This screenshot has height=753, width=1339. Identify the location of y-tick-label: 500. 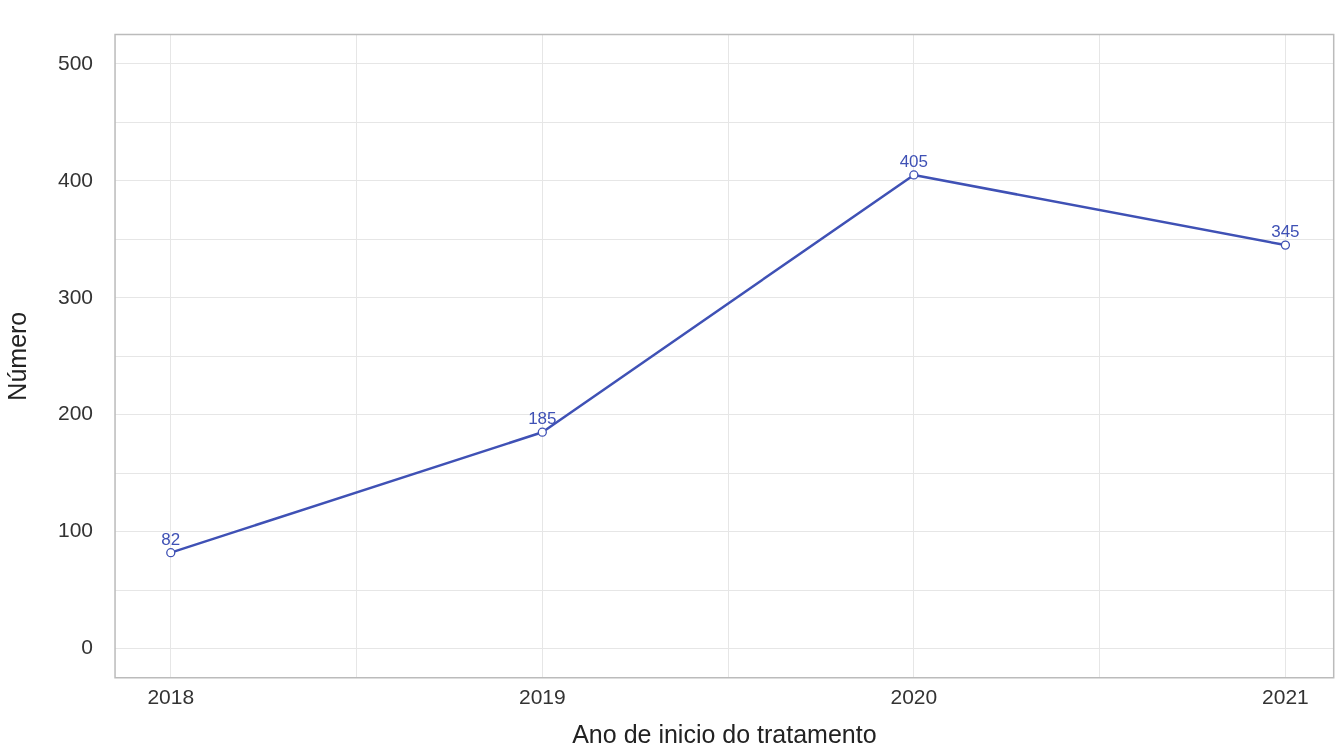
(75, 62).